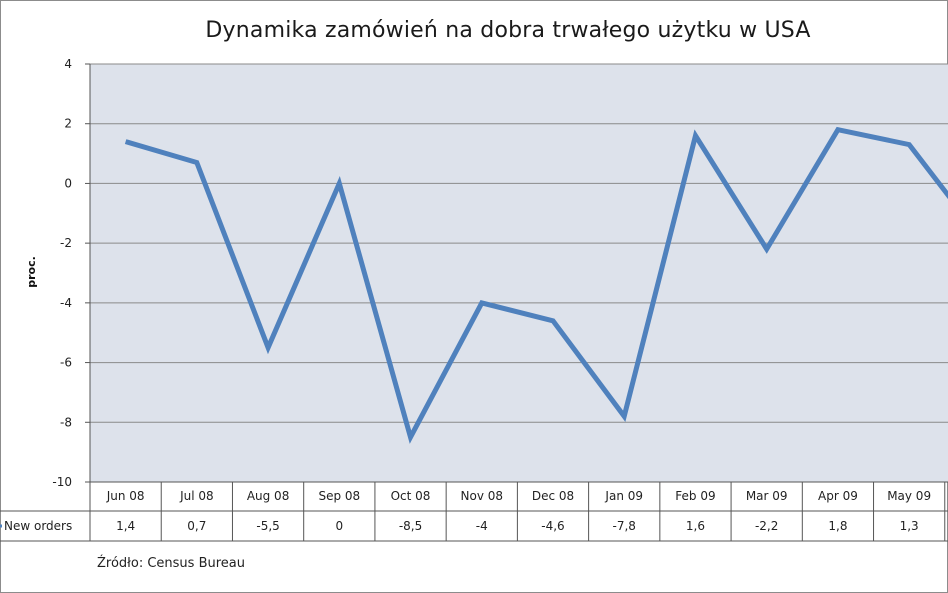 This screenshot has width=948, height=593. What do you see at coordinates (66, 243) in the screenshot?
I see `y-tick-label: -2` at bounding box center [66, 243].